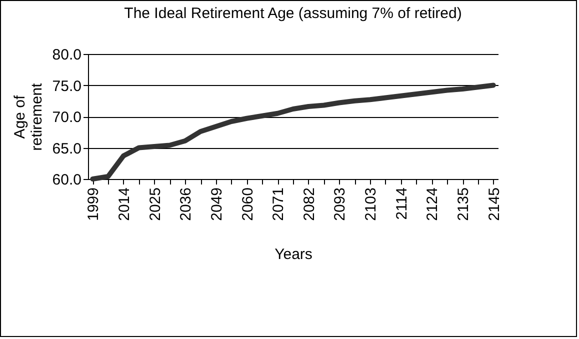 The width and height of the screenshot is (579, 339). Describe the element at coordinates (28, 116) in the screenshot. I see `y-axis-title: Age of retirement` at that location.